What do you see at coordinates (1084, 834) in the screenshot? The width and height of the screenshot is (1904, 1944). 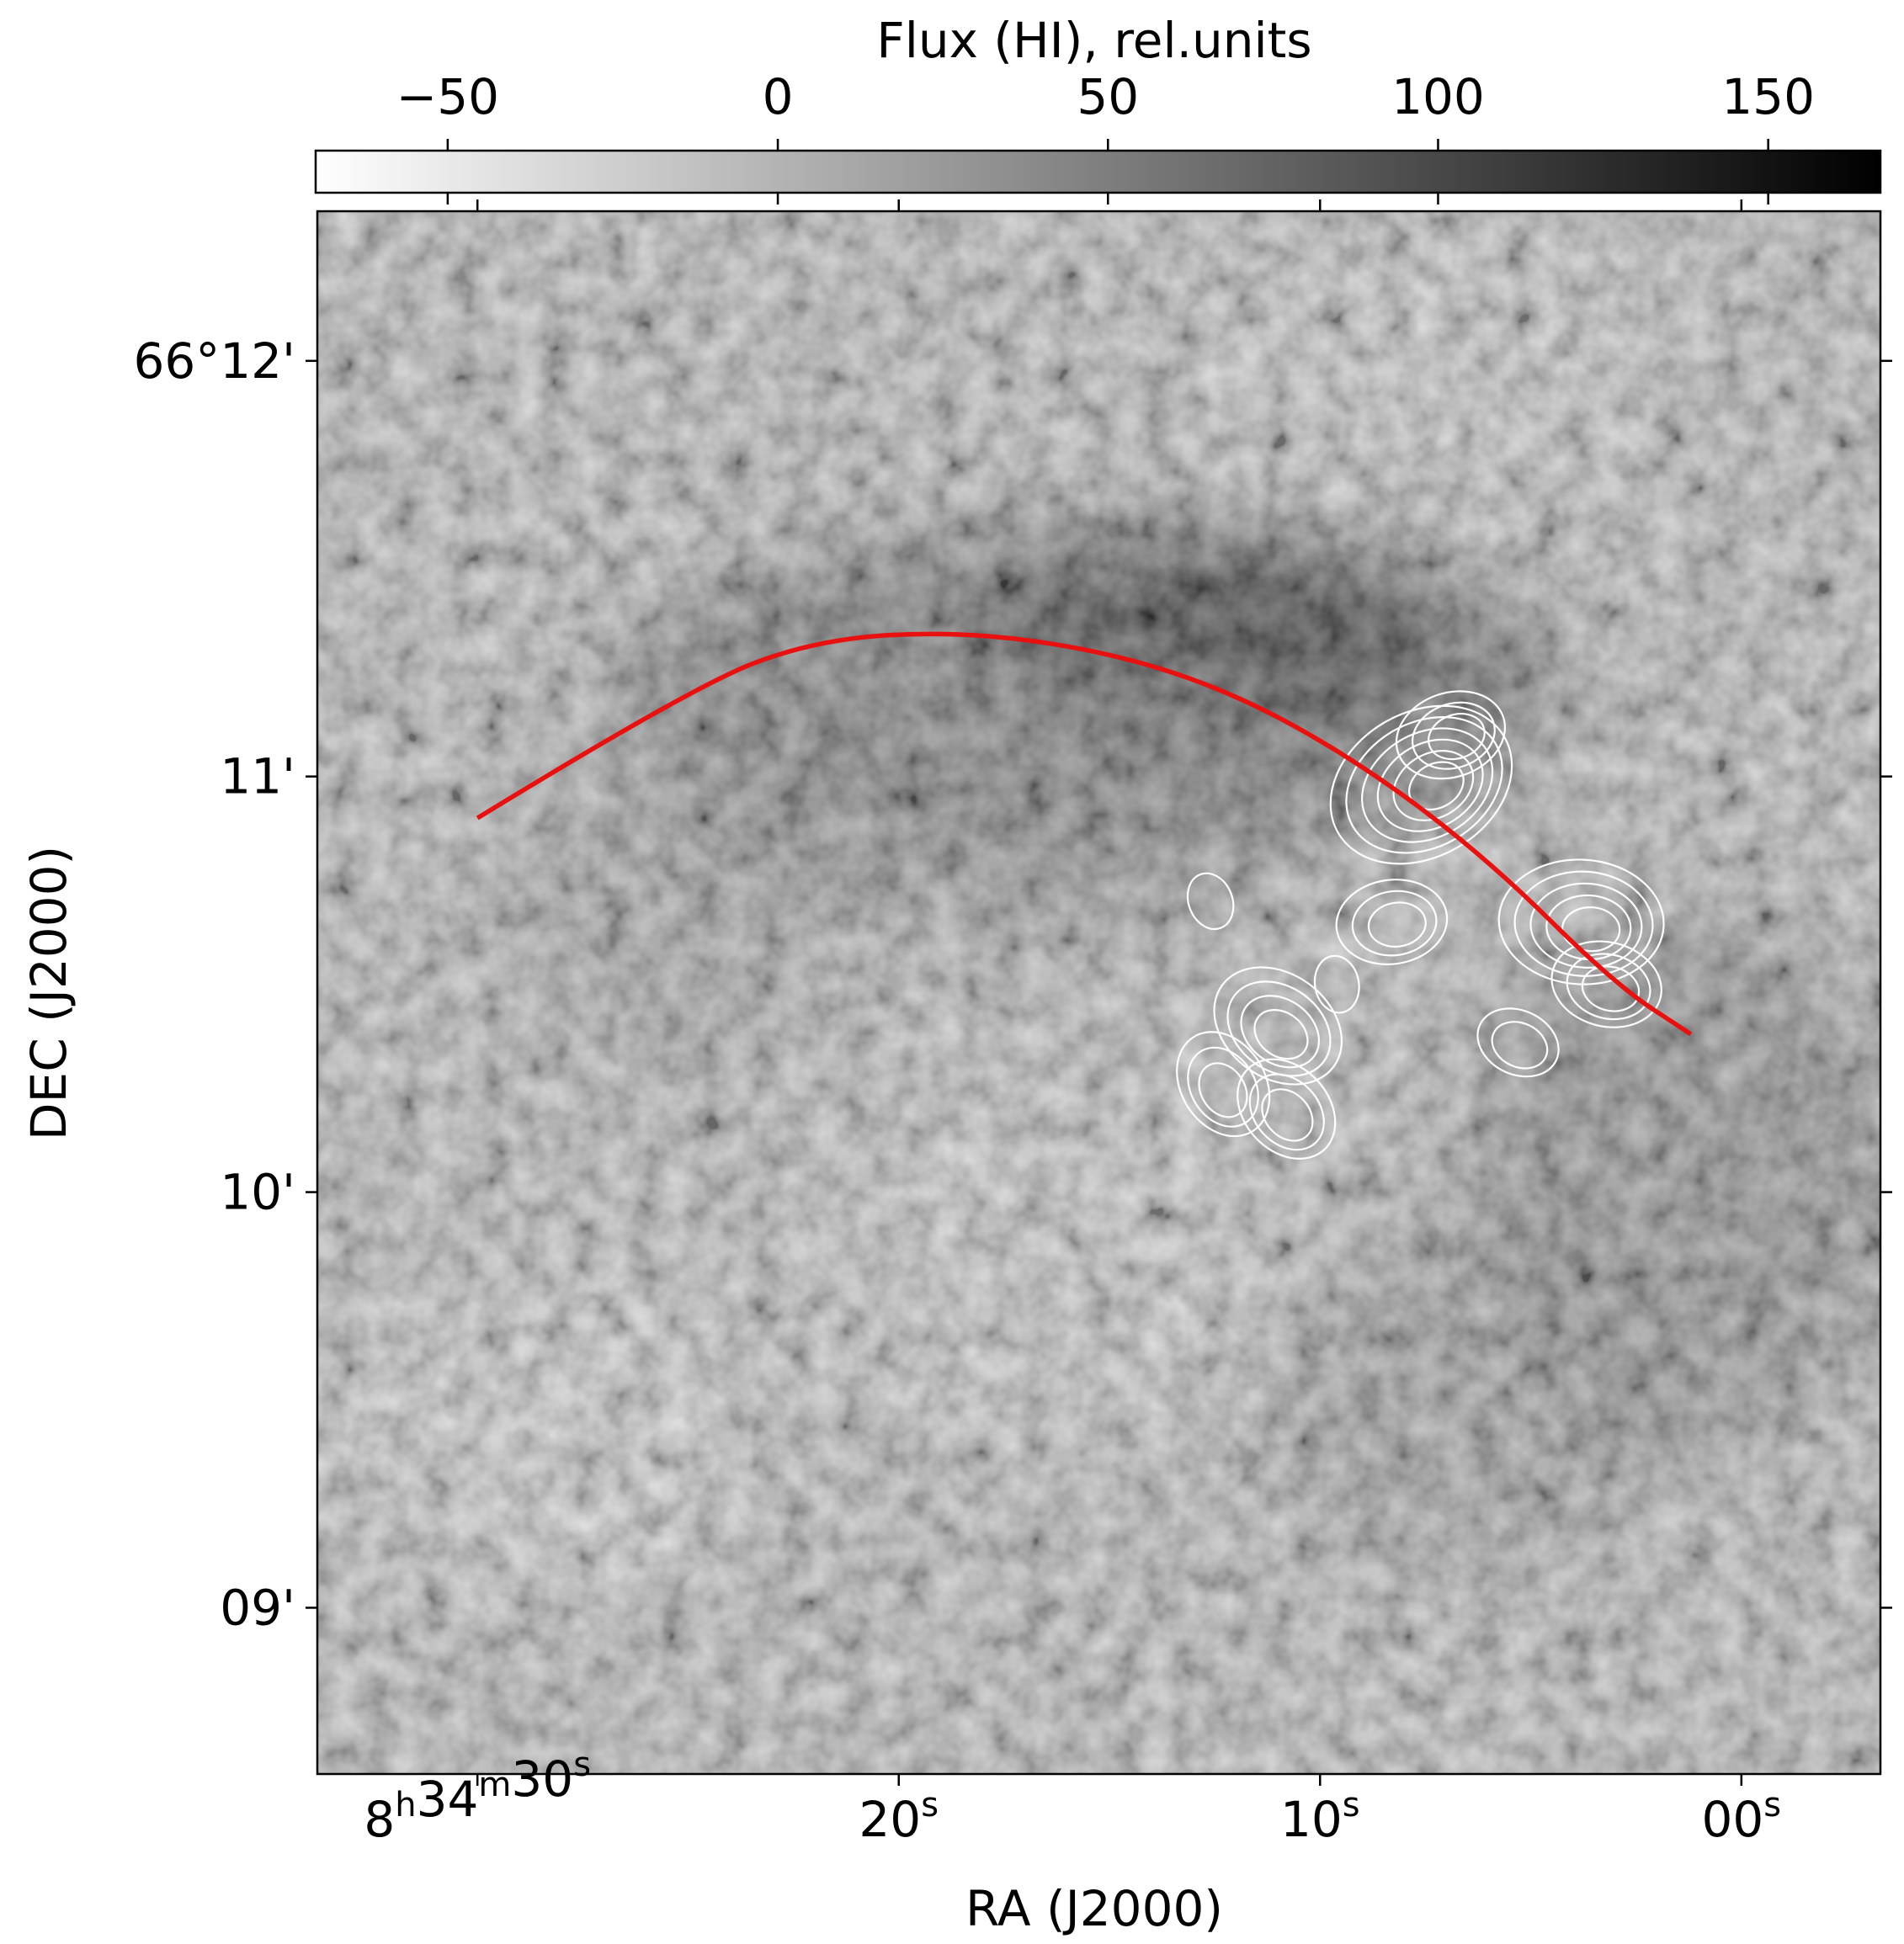 I see `arc-line` at bounding box center [1084, 834].